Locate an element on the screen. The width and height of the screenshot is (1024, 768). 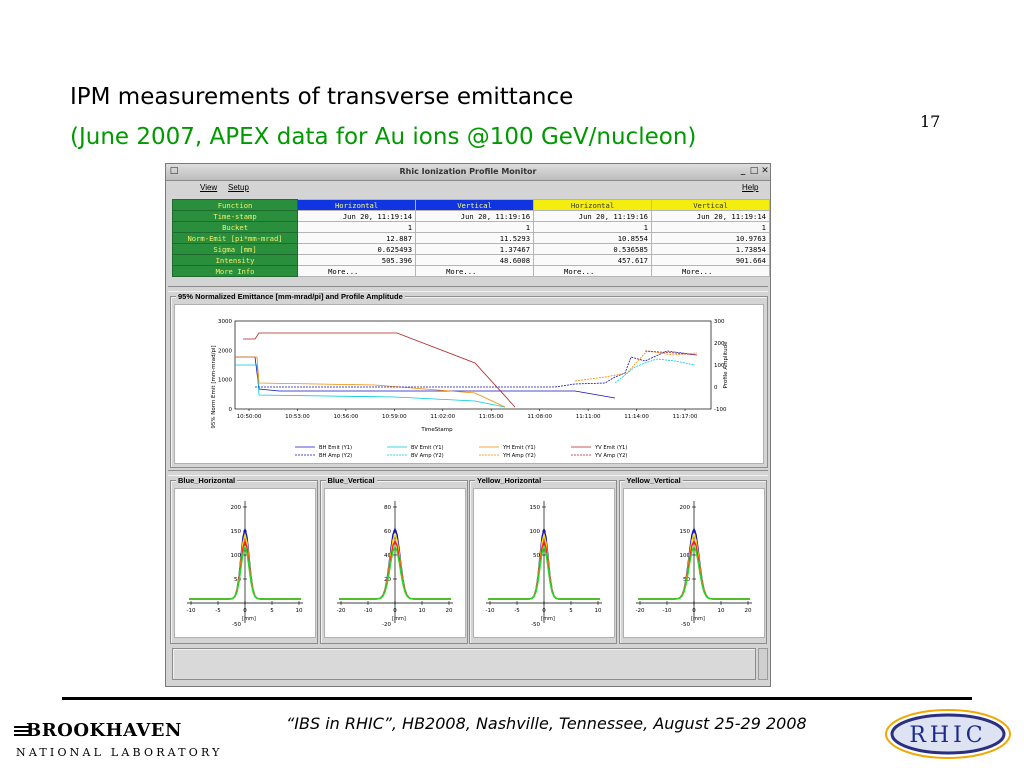
legend-label: BV Emit (Y1) is located at coordinates (427, 448).